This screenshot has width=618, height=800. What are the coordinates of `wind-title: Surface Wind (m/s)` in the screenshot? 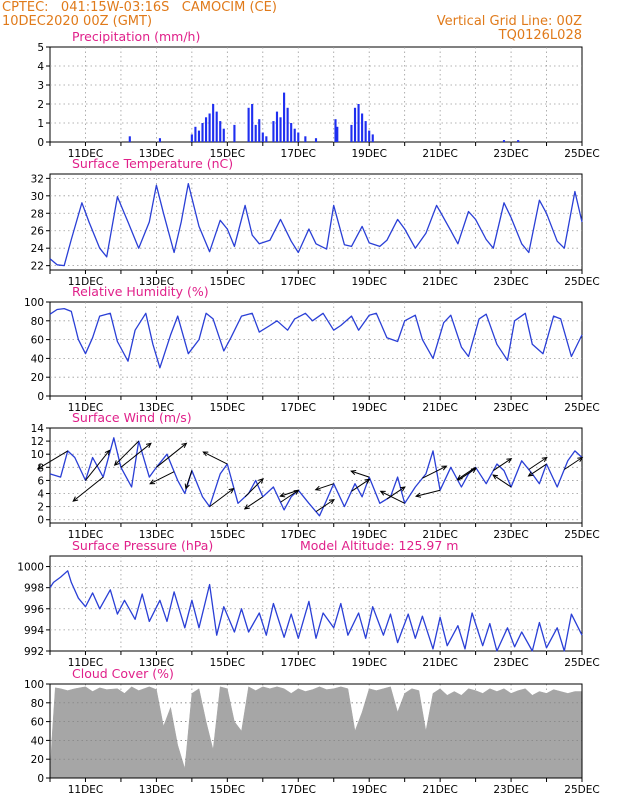 It's located at (132, 417).